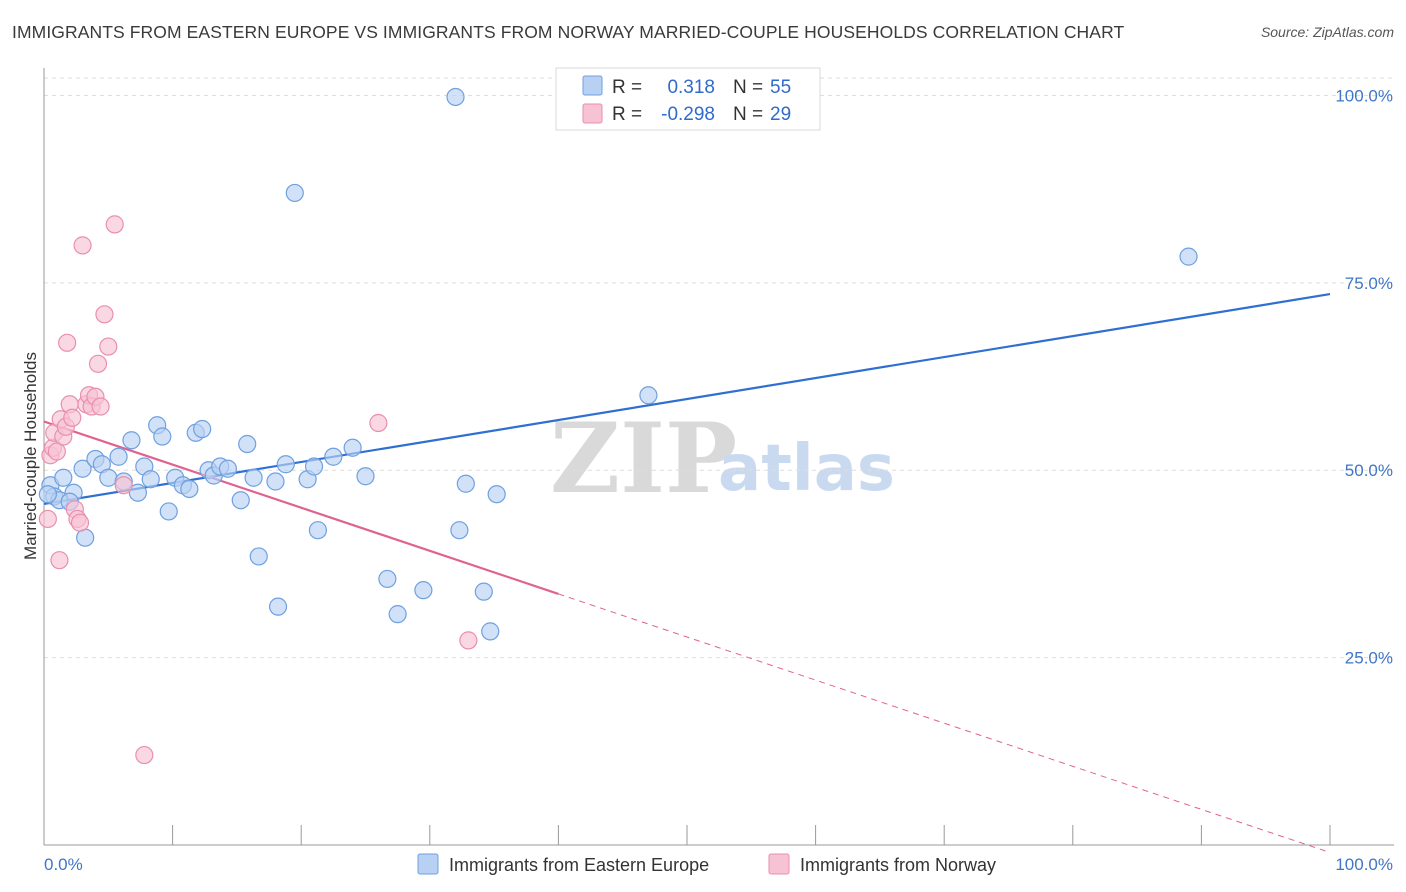 Image resolution: width=1406 pixels, height=892 pixels. I want to click on y-tick-label: 25.0%, so click(1369, 658).